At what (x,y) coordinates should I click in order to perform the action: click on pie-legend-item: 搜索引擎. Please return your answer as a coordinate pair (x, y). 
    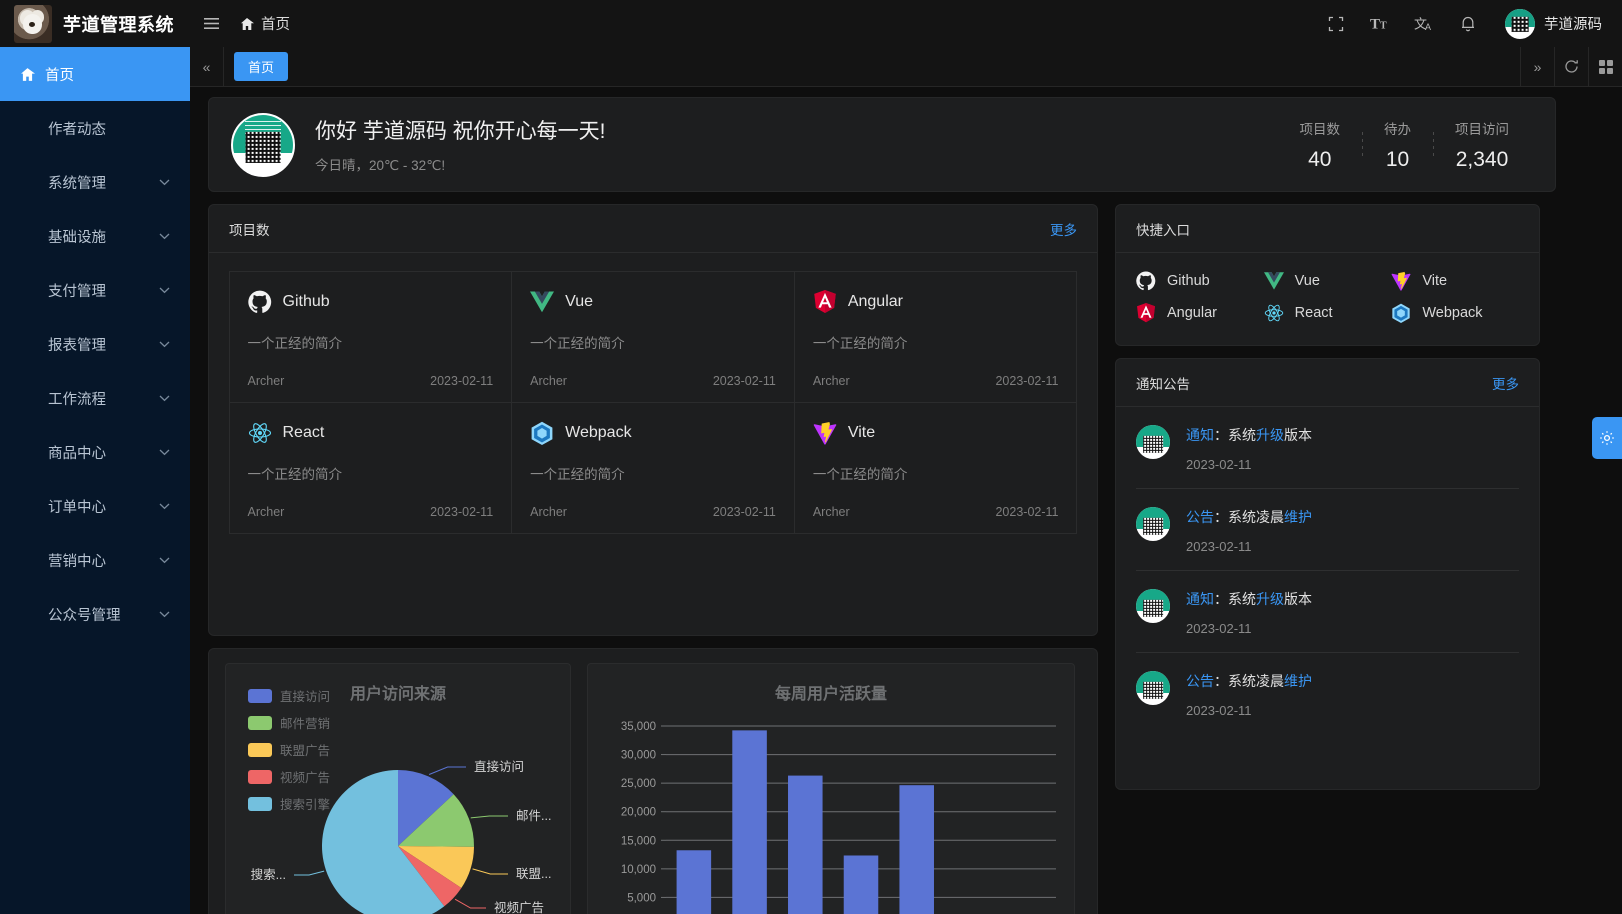
    Looking at the image, I should click on (289, 803).